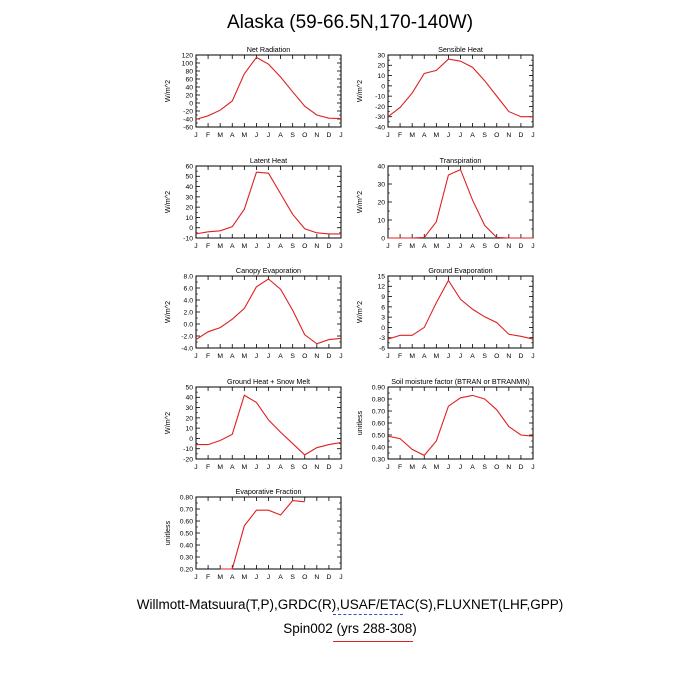  I want to click on footer-case-text: Spin002 (yrs 288-308), so click(350, 628).